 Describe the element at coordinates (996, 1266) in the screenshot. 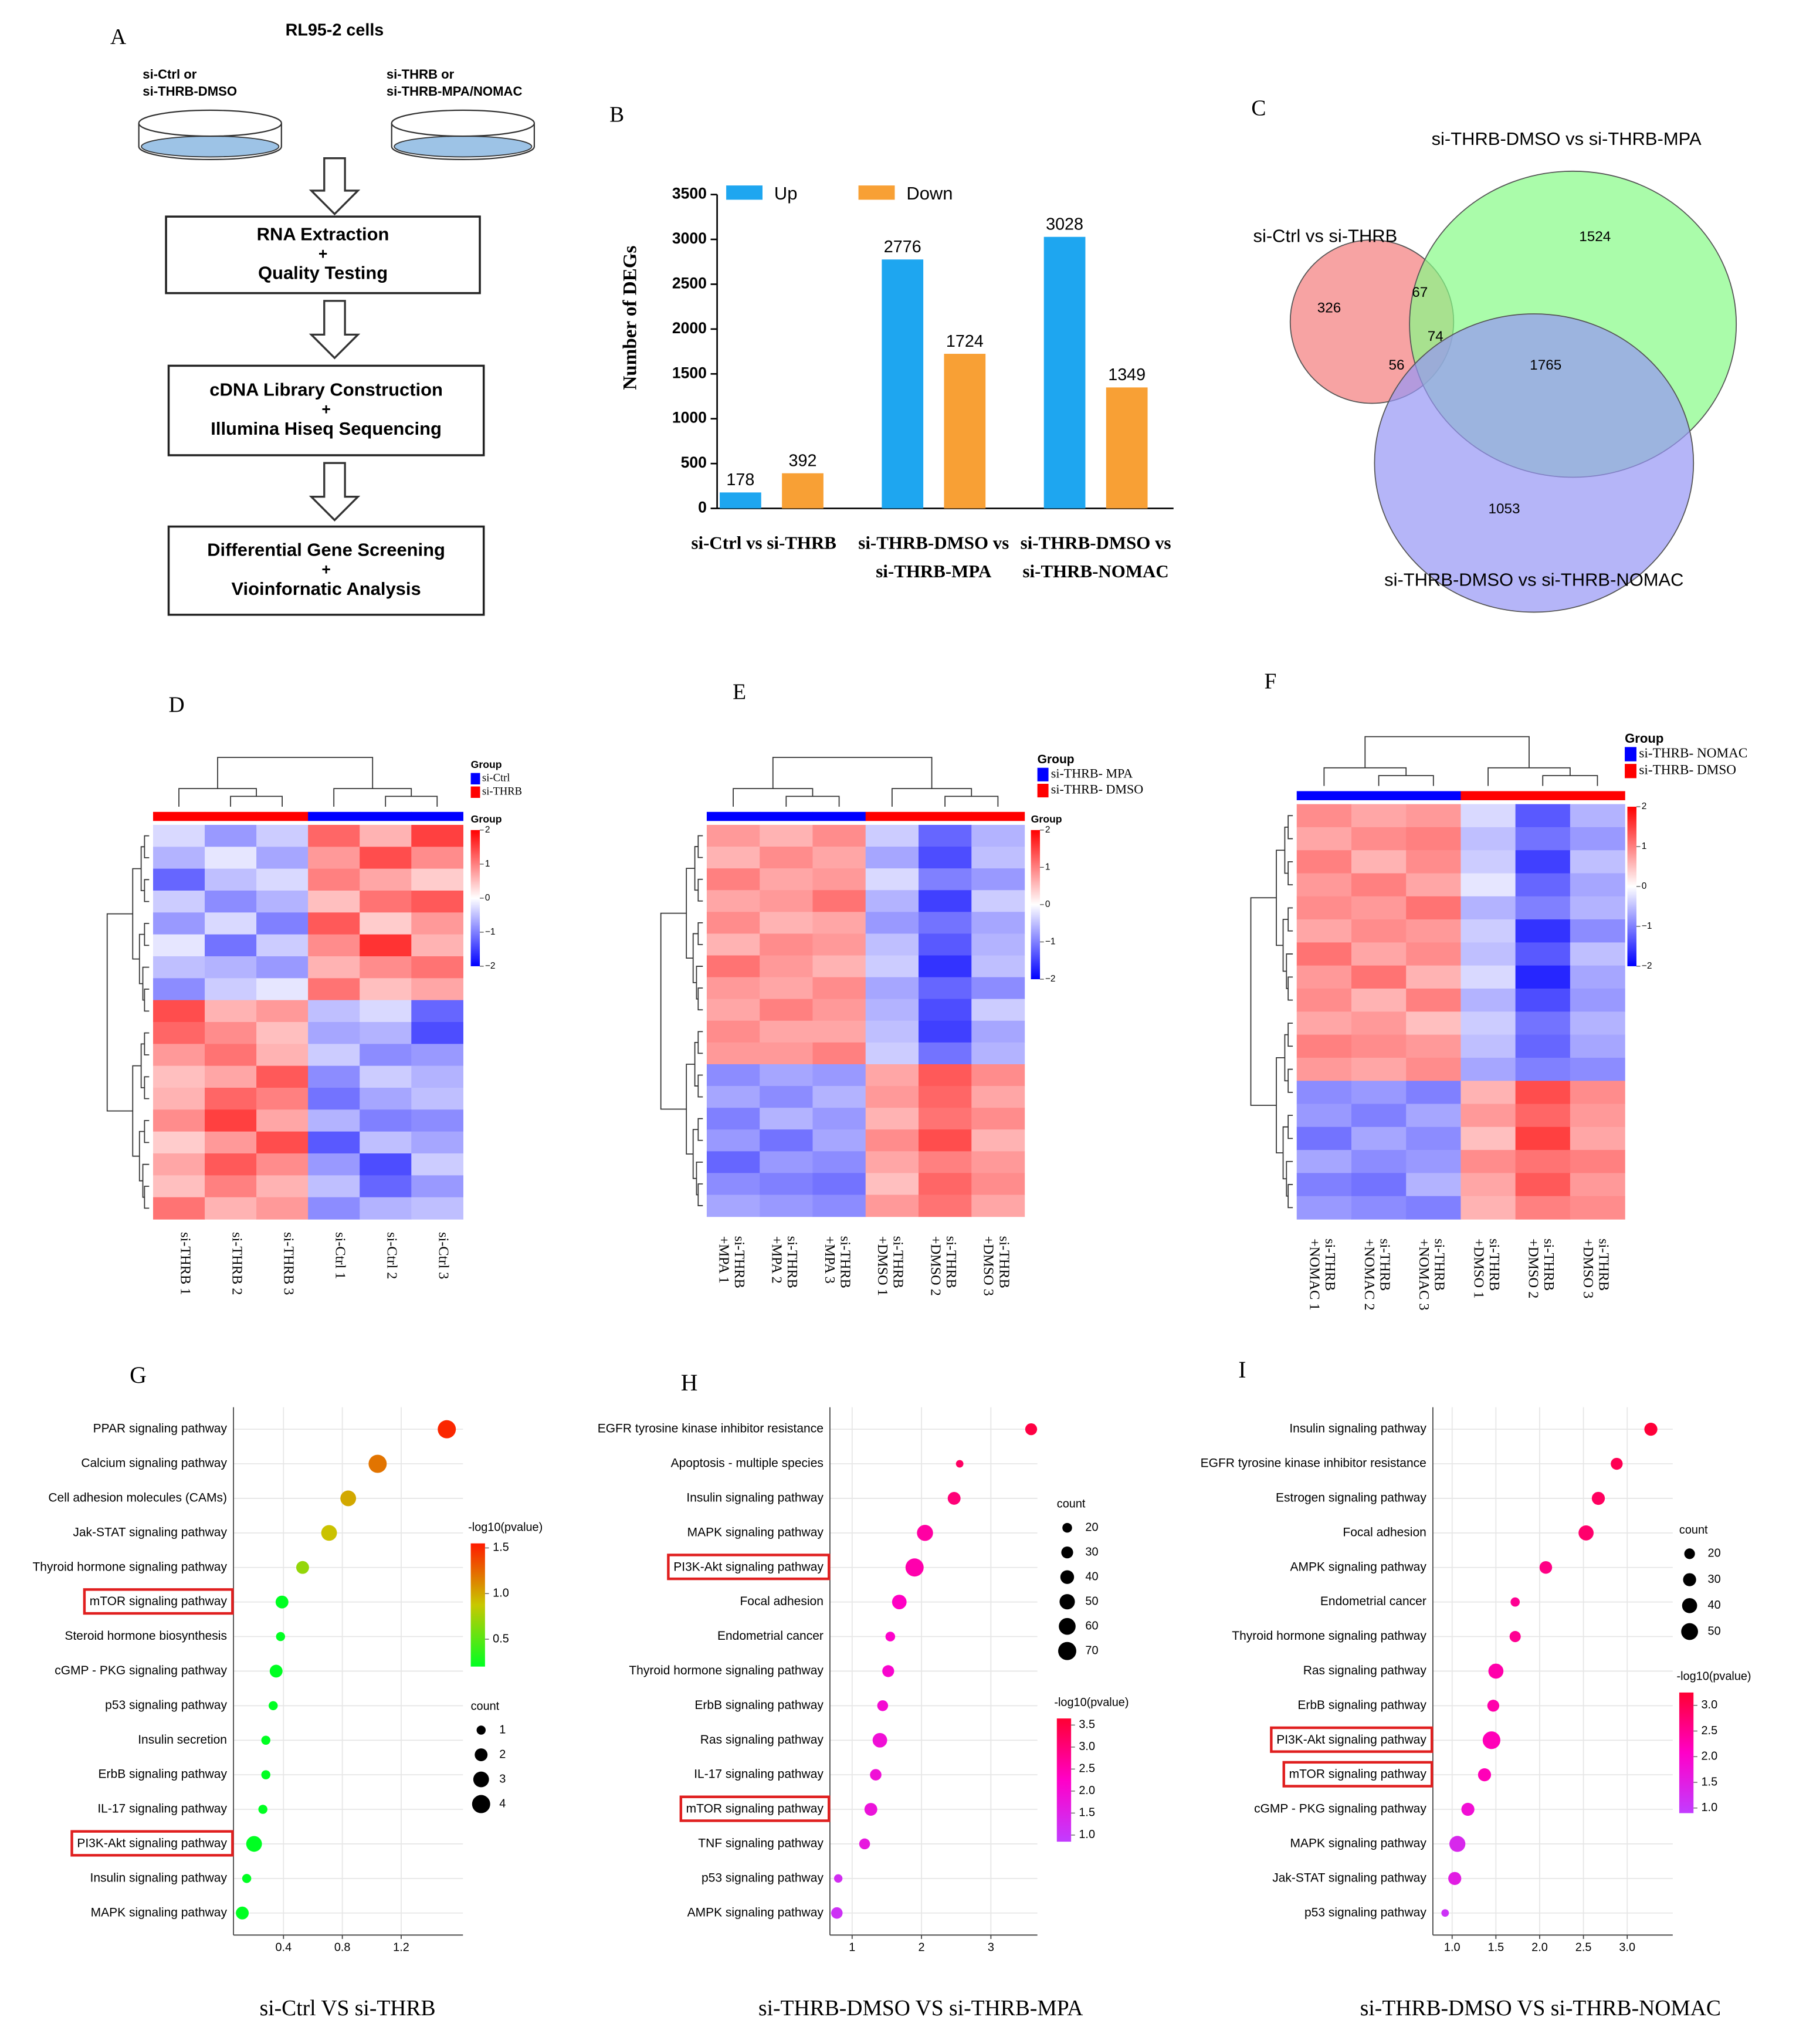

I see `column-label: si-THRB+DMSO 3` at that location.